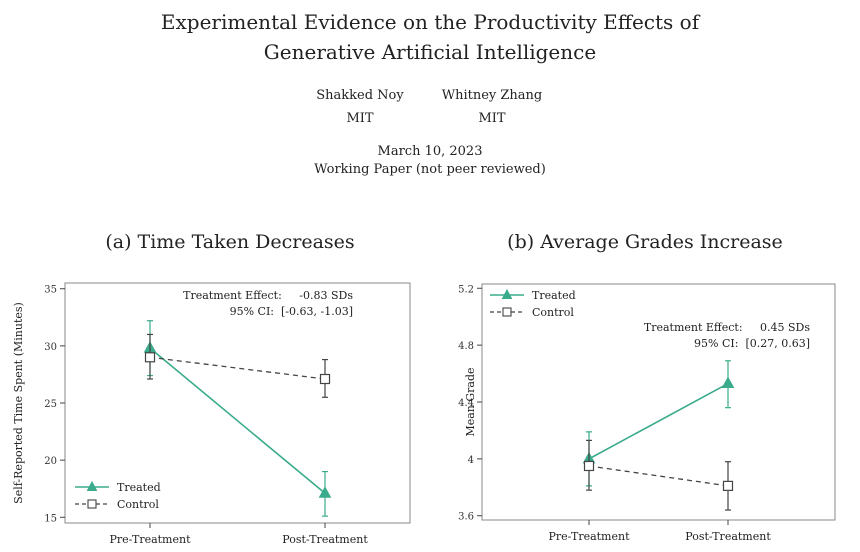  What do you see at coordinates (471, 460) in the screenshot?
I see `chart-b-y-tick-label: 4` at bounding box center [471, 460].